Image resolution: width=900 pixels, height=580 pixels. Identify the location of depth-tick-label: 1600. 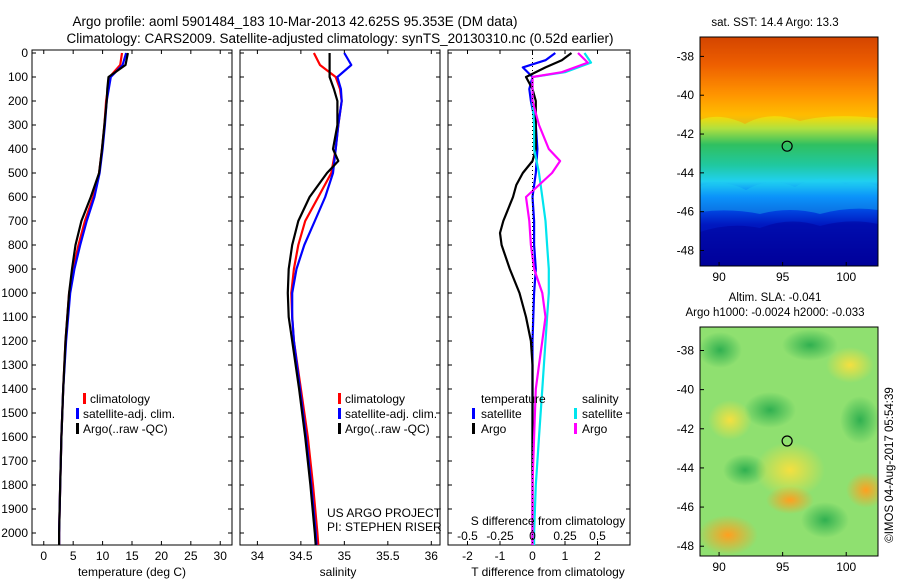
(14, 437).